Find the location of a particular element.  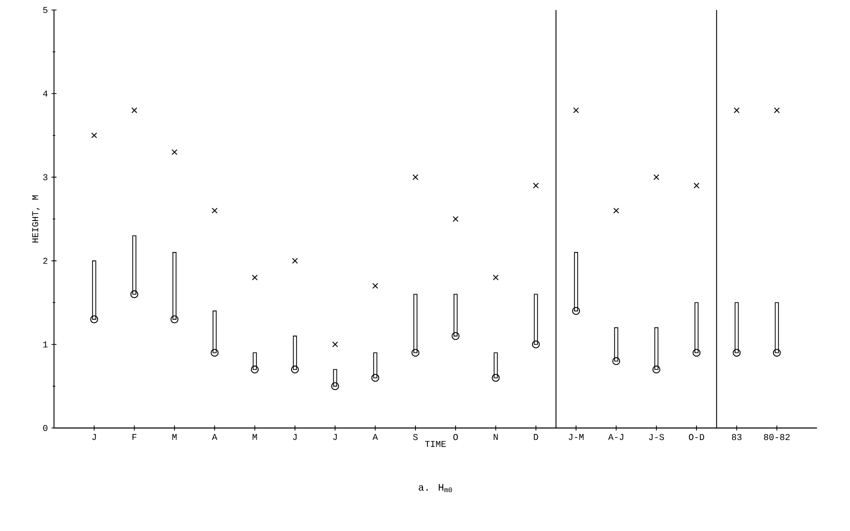

y-tick-label: 4 is located at coordinates (45, 93).